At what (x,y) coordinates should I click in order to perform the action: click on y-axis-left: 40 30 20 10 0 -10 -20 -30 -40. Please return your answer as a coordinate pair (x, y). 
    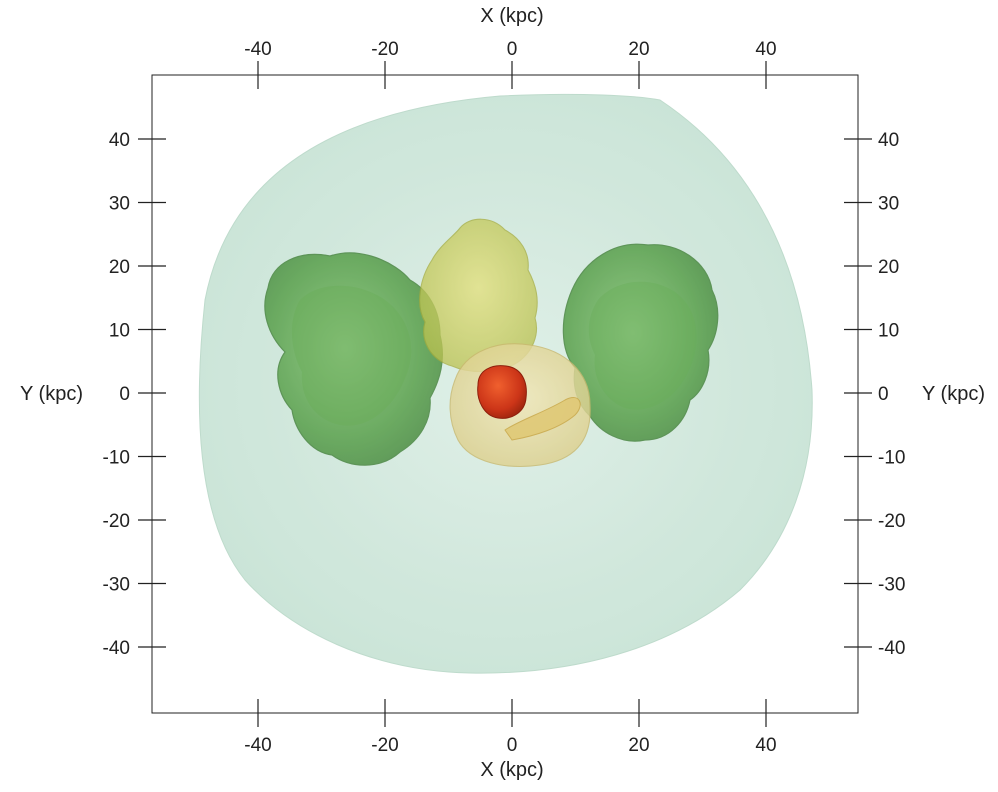
    Looking at the image, I should click on (134, 394).